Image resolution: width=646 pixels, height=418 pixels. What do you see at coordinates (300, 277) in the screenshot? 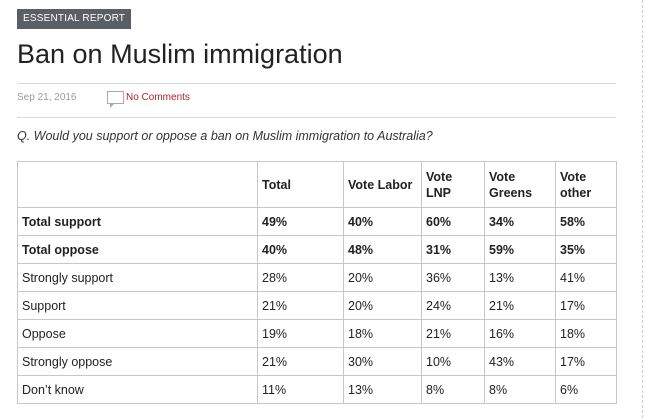
I see `cell-total: 28%` at bounding box center [300, 277].